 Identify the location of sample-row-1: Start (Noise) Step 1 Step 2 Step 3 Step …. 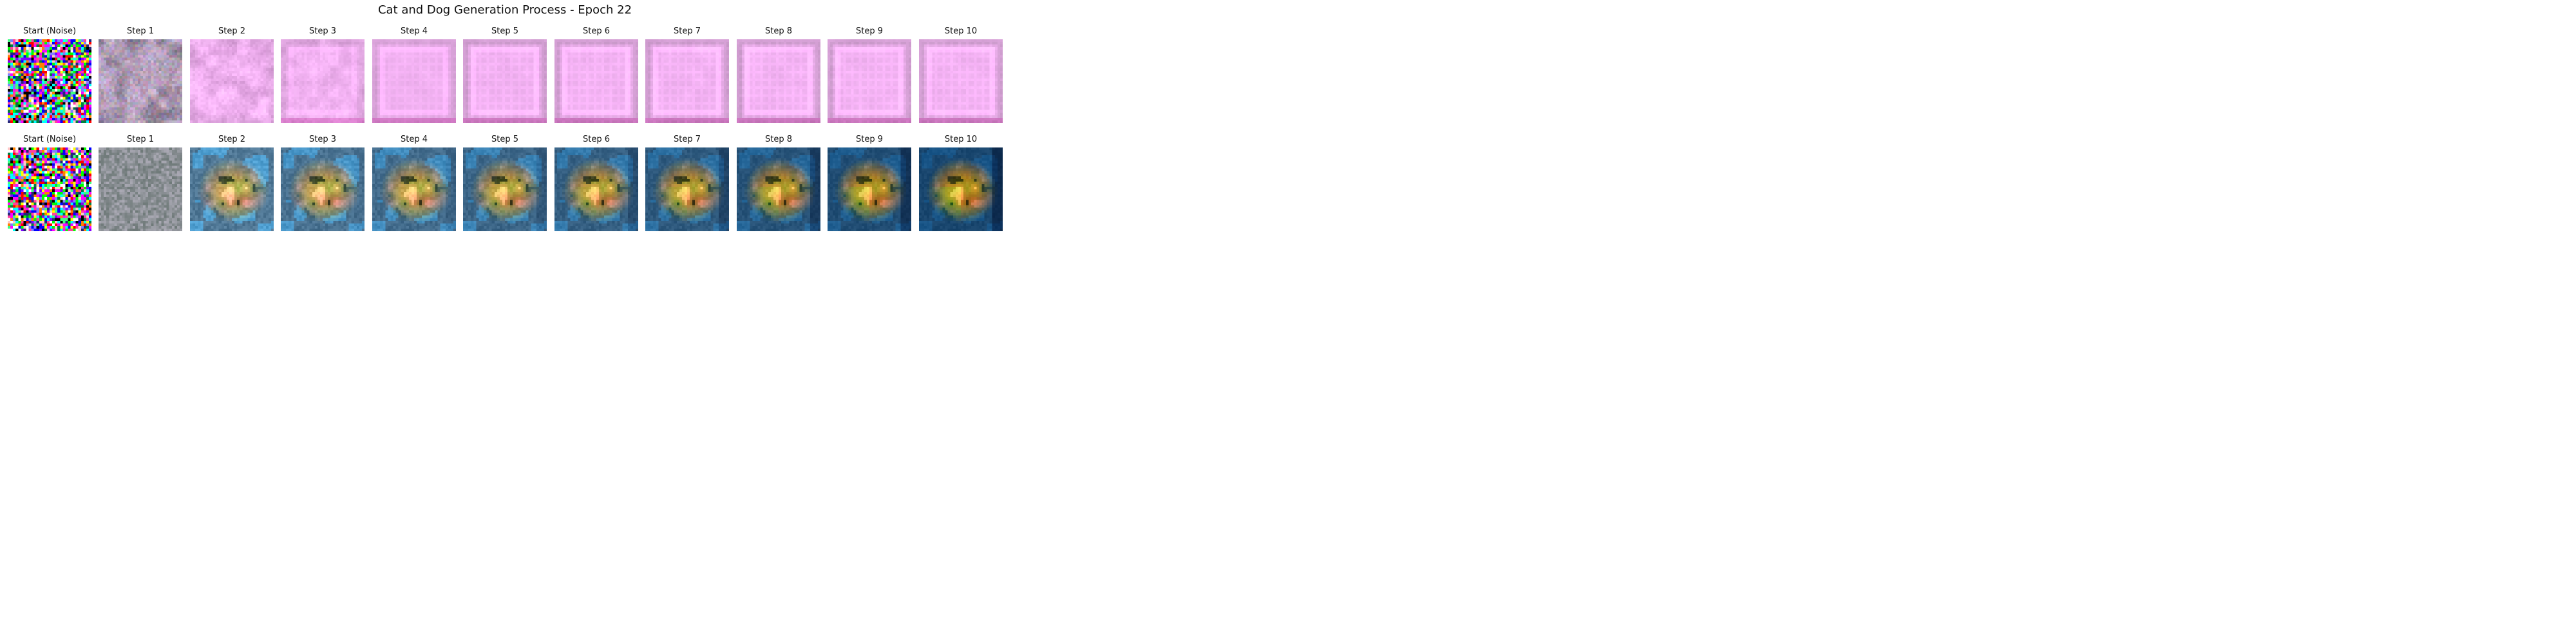
(505, 77).